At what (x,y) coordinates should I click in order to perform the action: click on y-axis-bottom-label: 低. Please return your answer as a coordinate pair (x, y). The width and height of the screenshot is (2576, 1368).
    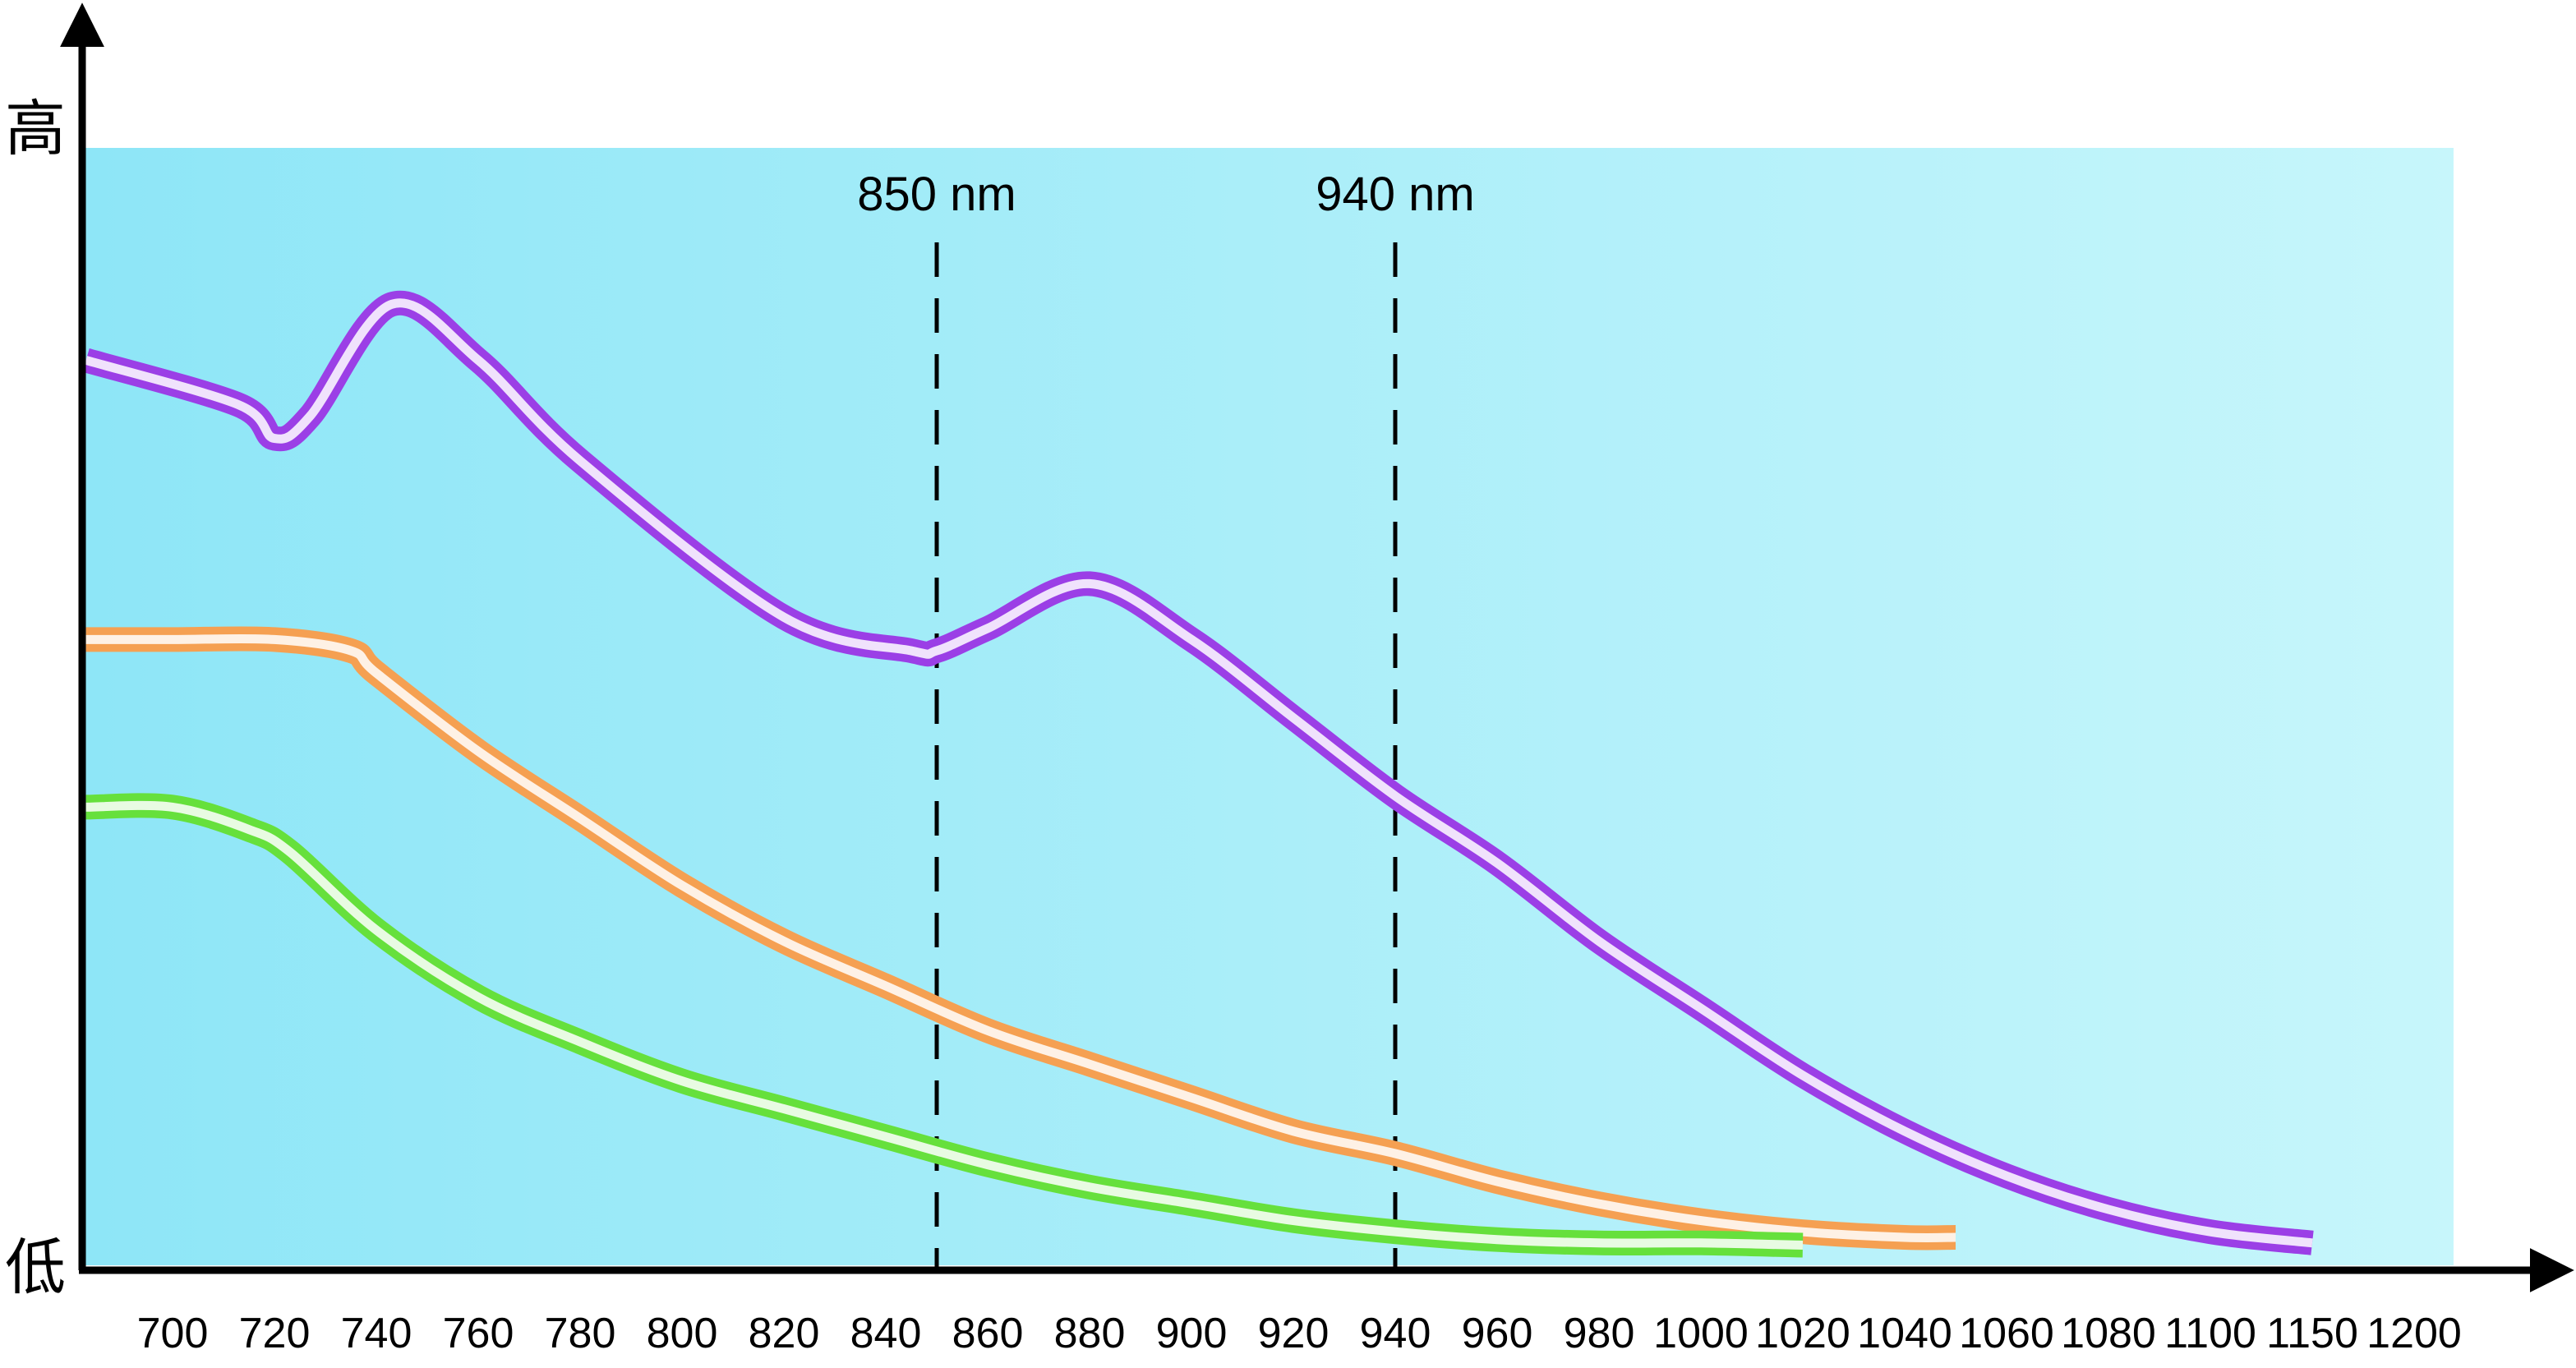
    Looking at the image, I should click on (35, 1267).